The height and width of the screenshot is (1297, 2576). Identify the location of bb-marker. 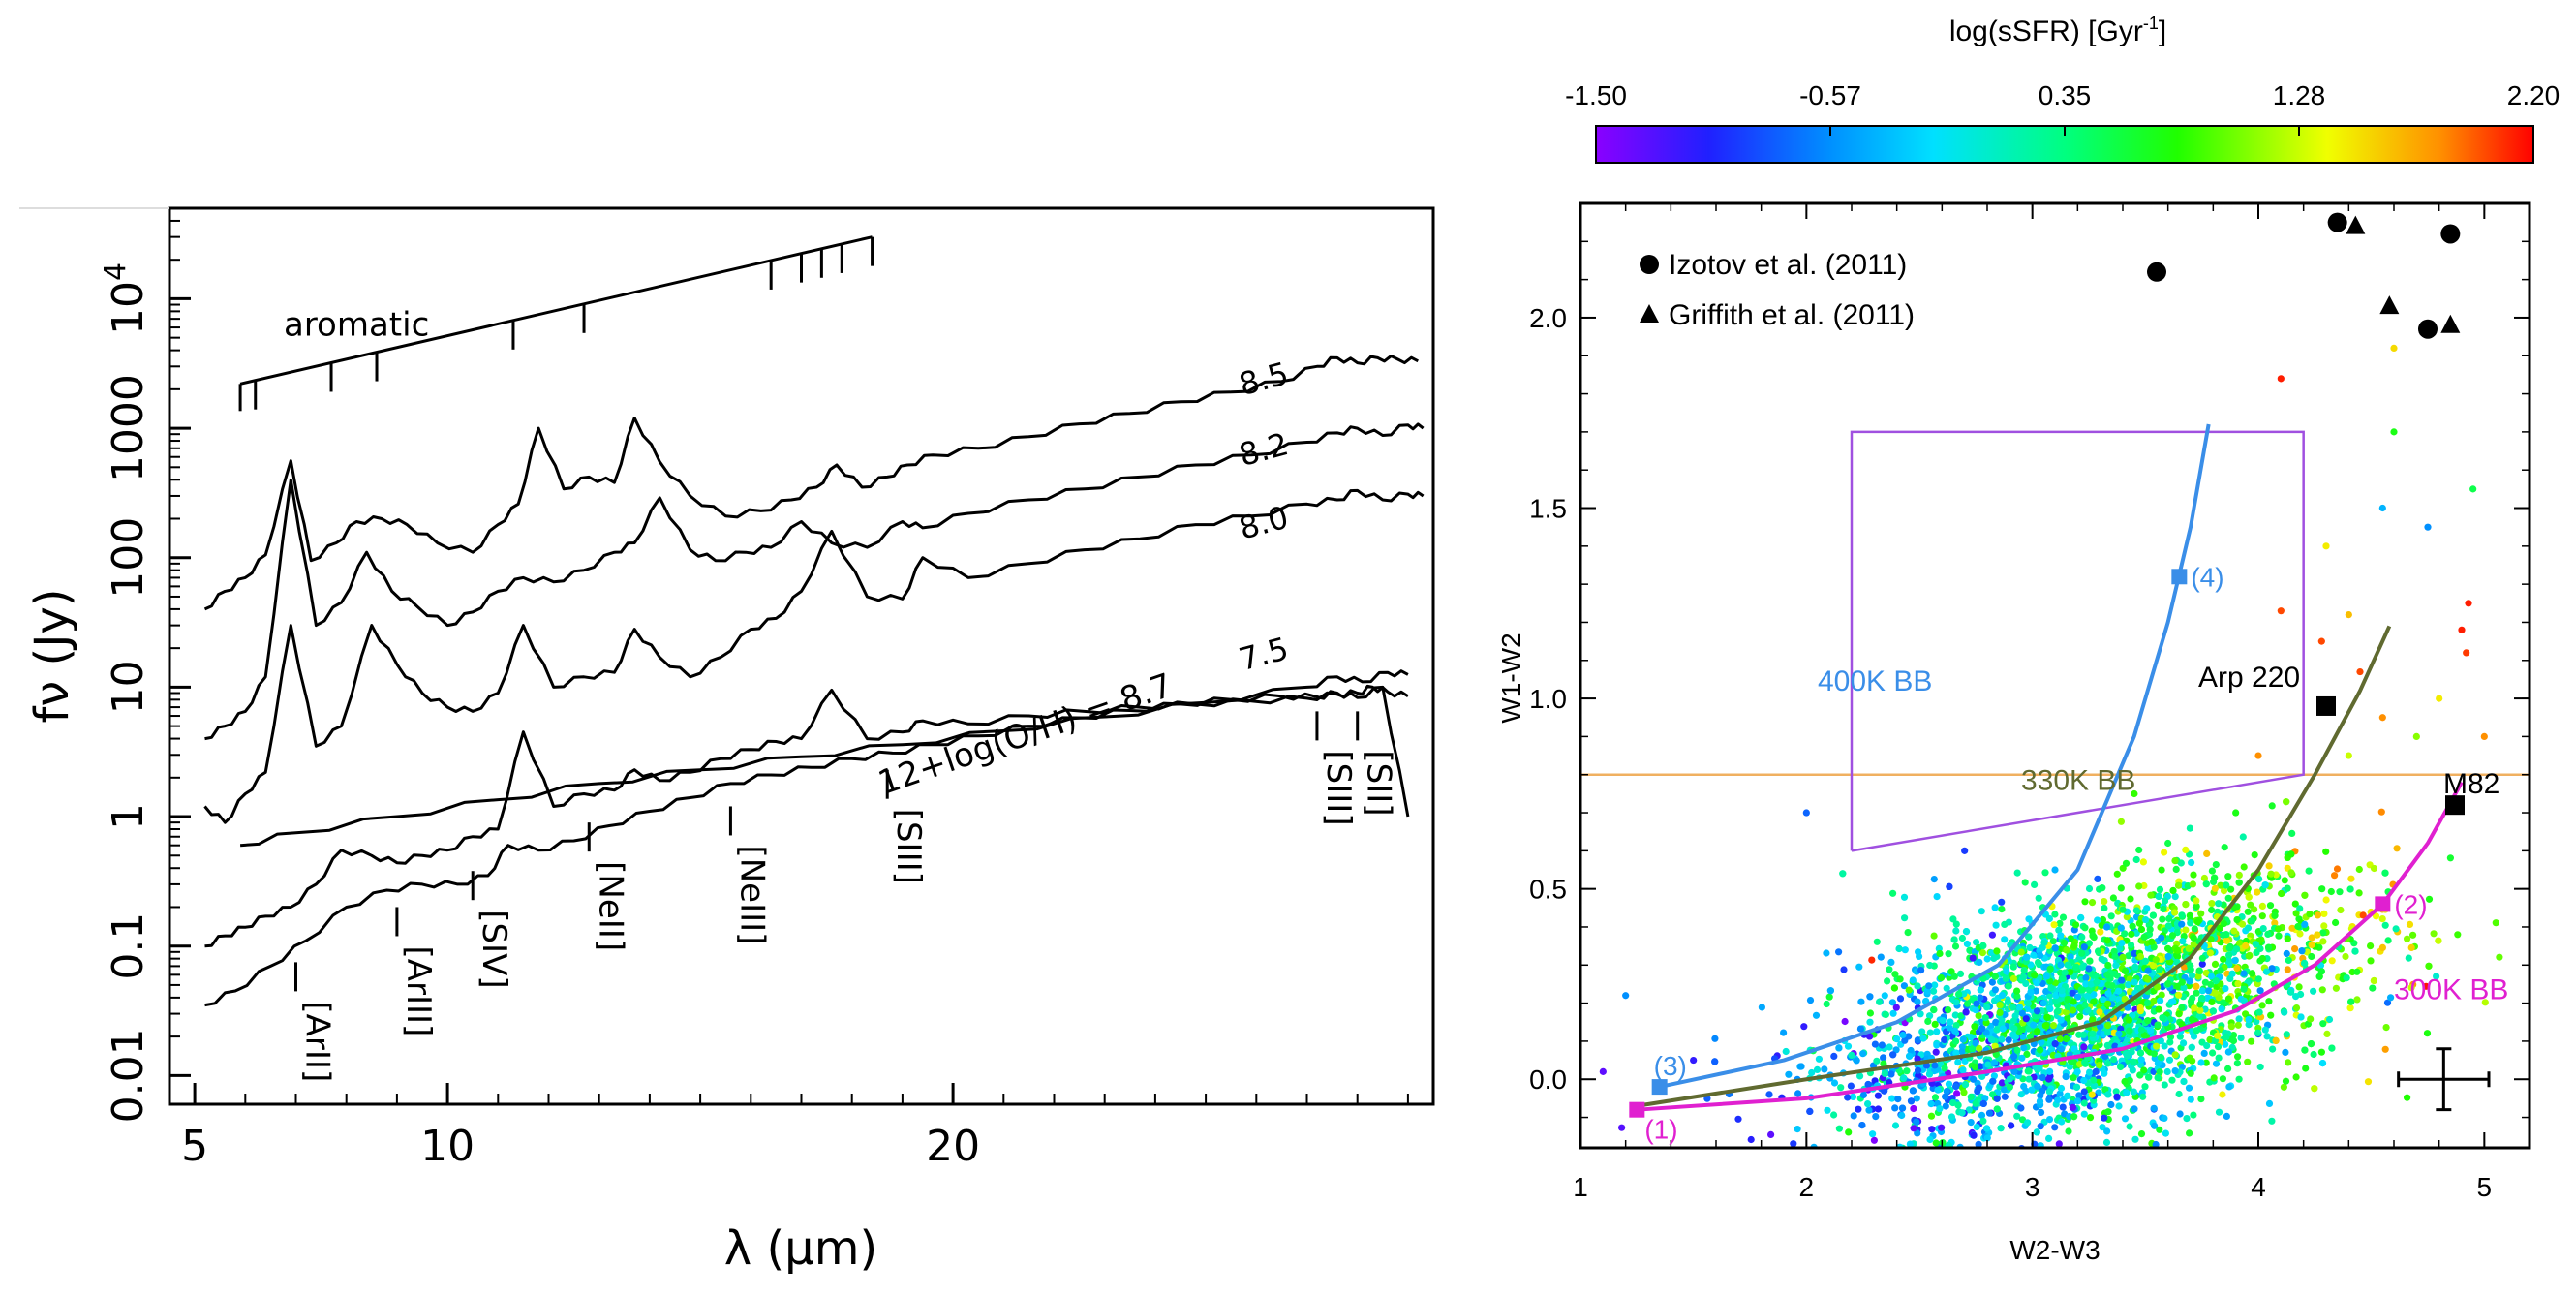
(2383, 904).